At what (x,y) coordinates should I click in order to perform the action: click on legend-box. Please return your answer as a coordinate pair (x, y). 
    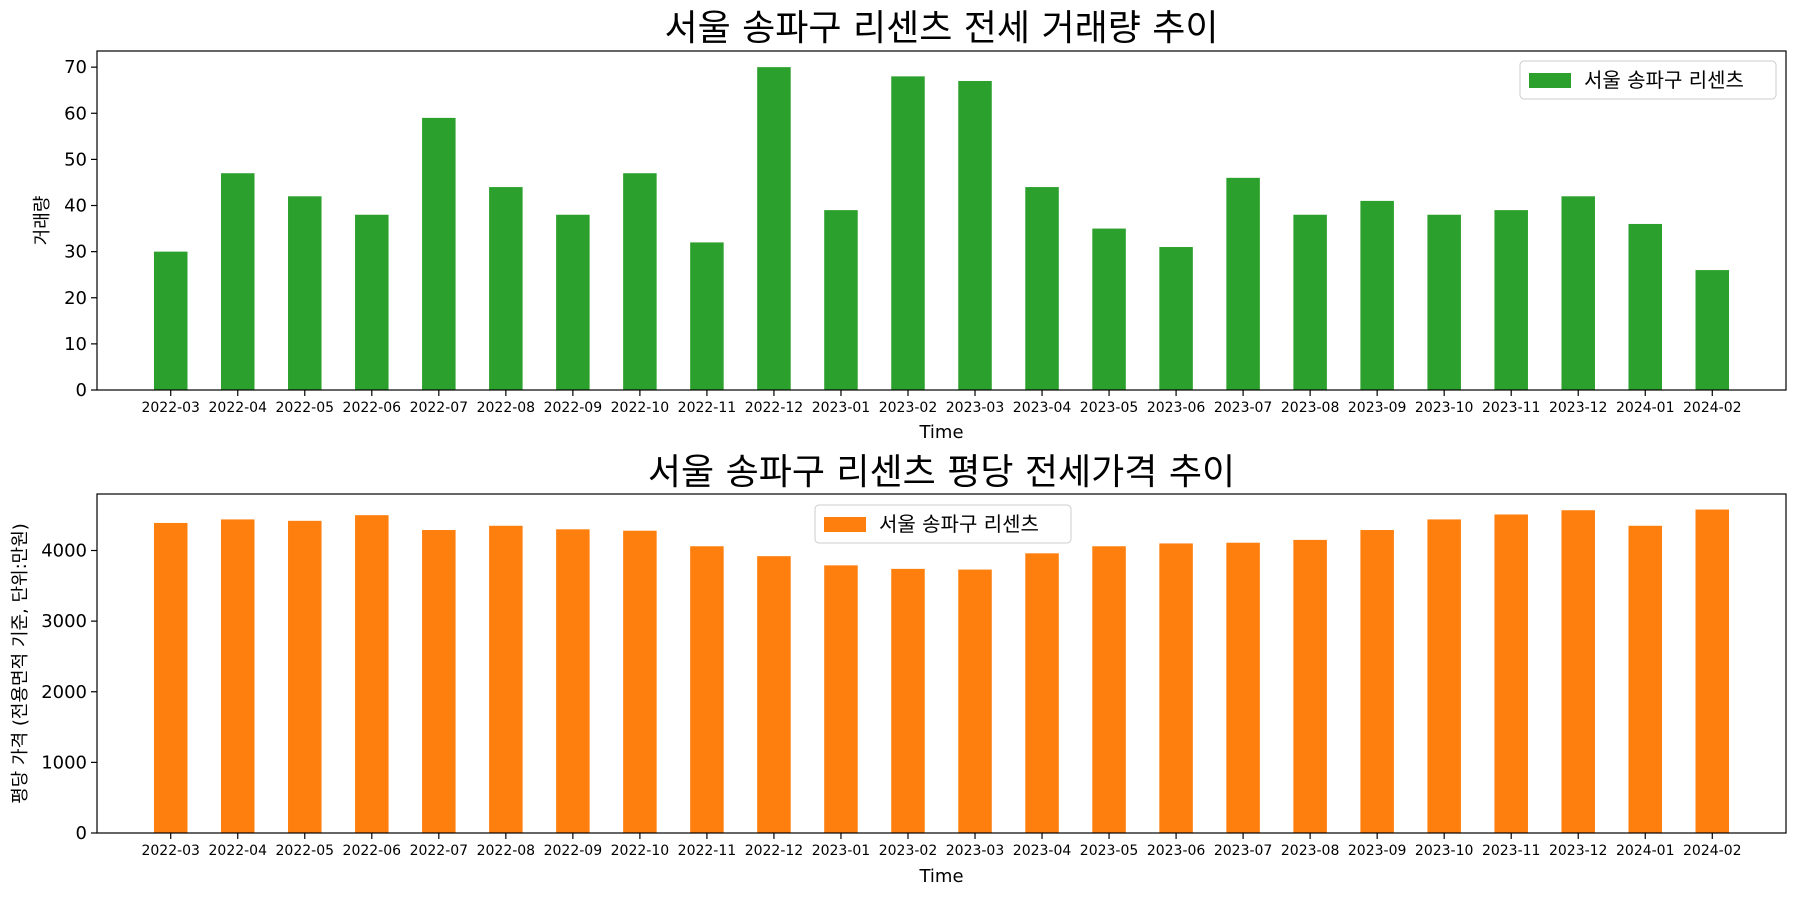
    Looking at the image, I should click on (943, 524).